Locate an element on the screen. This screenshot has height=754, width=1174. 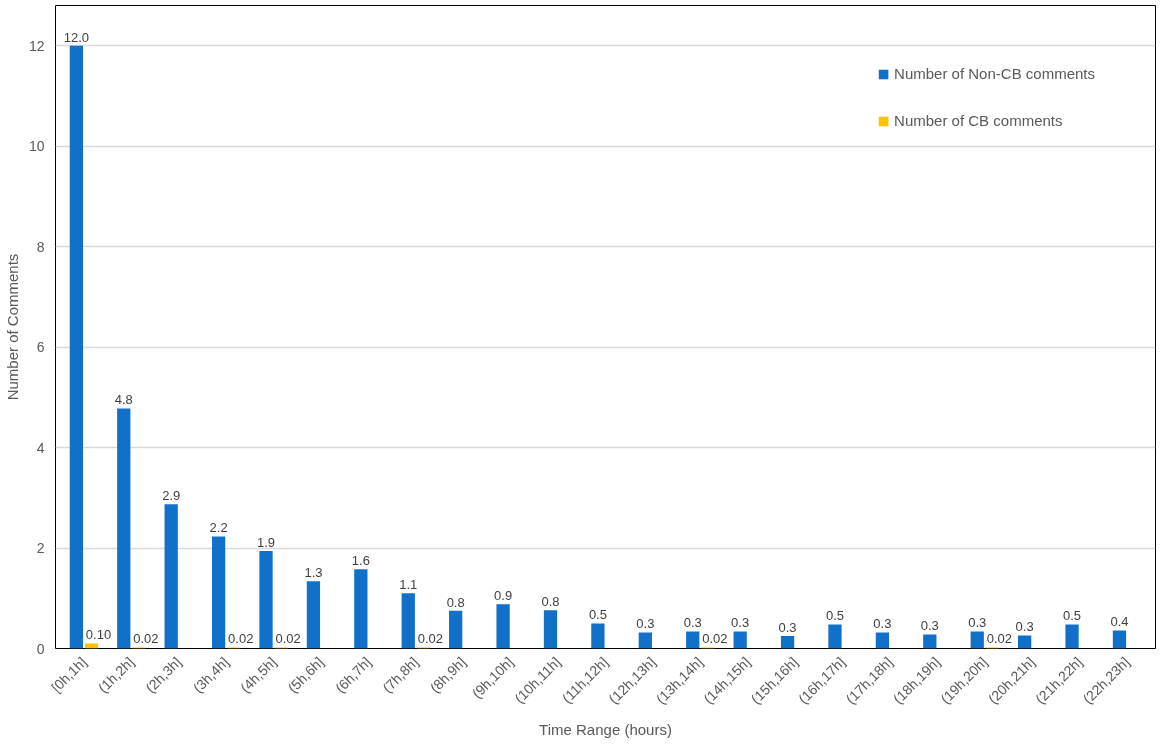
data-label: 1.1 is located at coordinates (408, 585).